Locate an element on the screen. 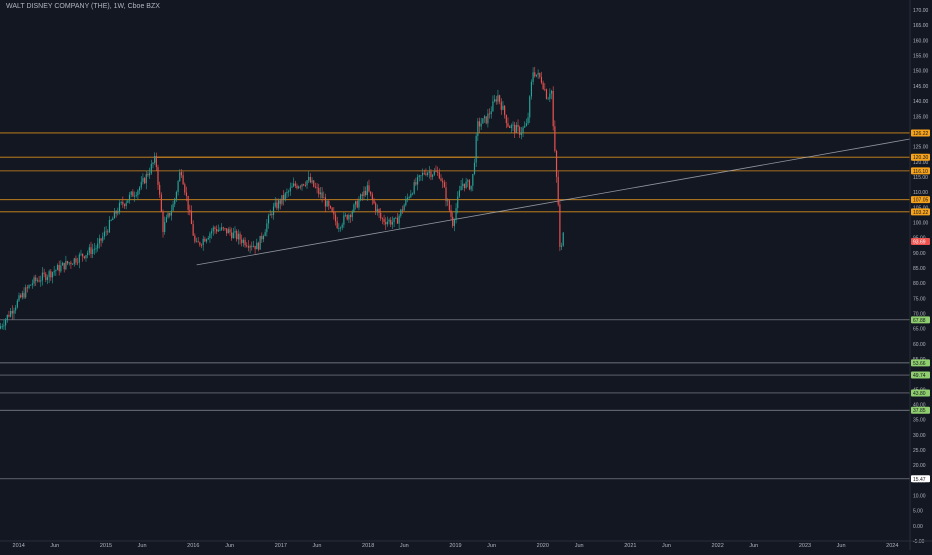 Image resolution: width=932 pixels, height=555 pixels. y-tick-label: 40.00 is located at coordinates (919, 405).